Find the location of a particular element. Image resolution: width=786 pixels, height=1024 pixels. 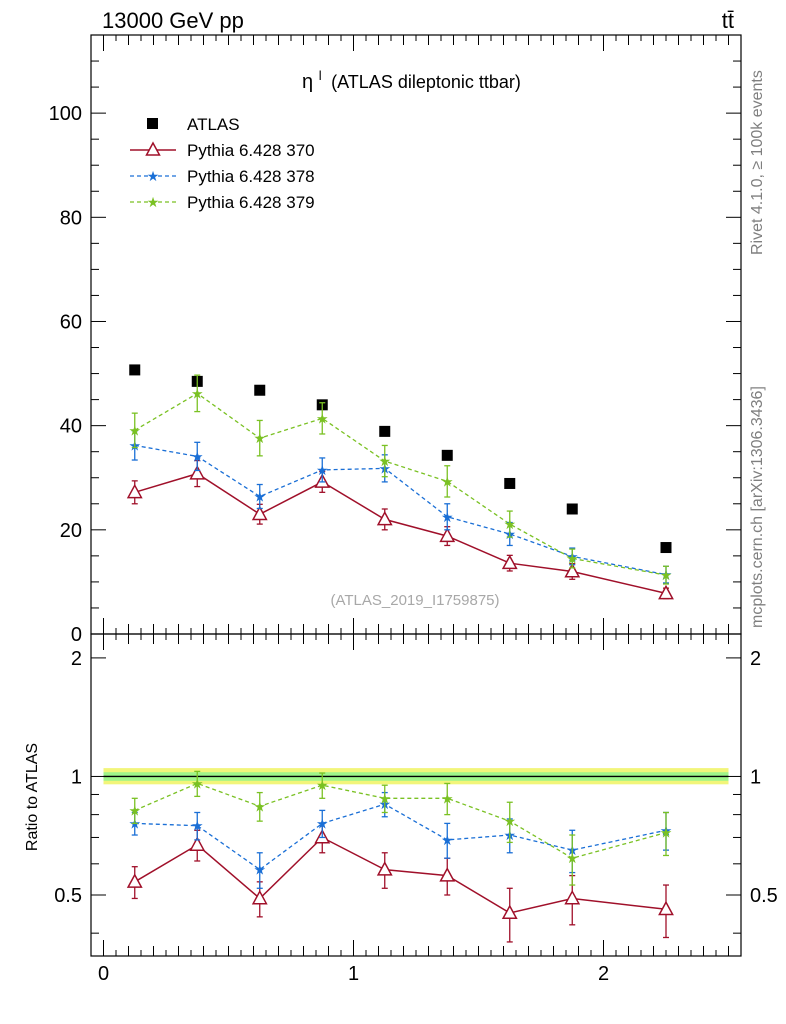

legend-label-pythia-378: Pythia 6.428 378 is located at coordinates (251, 176).